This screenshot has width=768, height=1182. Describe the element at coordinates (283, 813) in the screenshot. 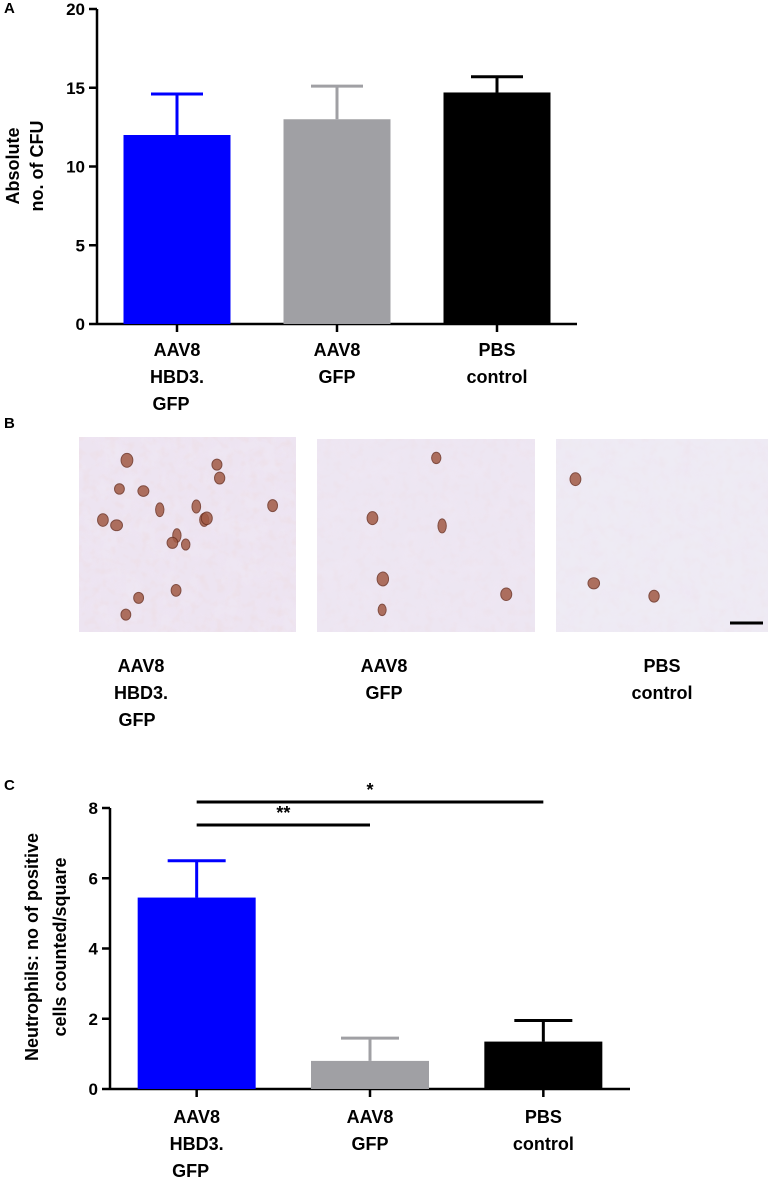

I see `significance-label: **` at that location.